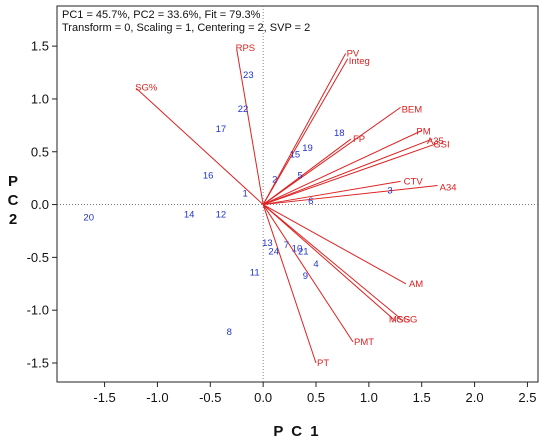 The width and height of the screenshot is (550, 446). What do you see at coordinates (441, 144) in the screenshot?
I see `vector-label: GSI` at bounding box center [441, 144].